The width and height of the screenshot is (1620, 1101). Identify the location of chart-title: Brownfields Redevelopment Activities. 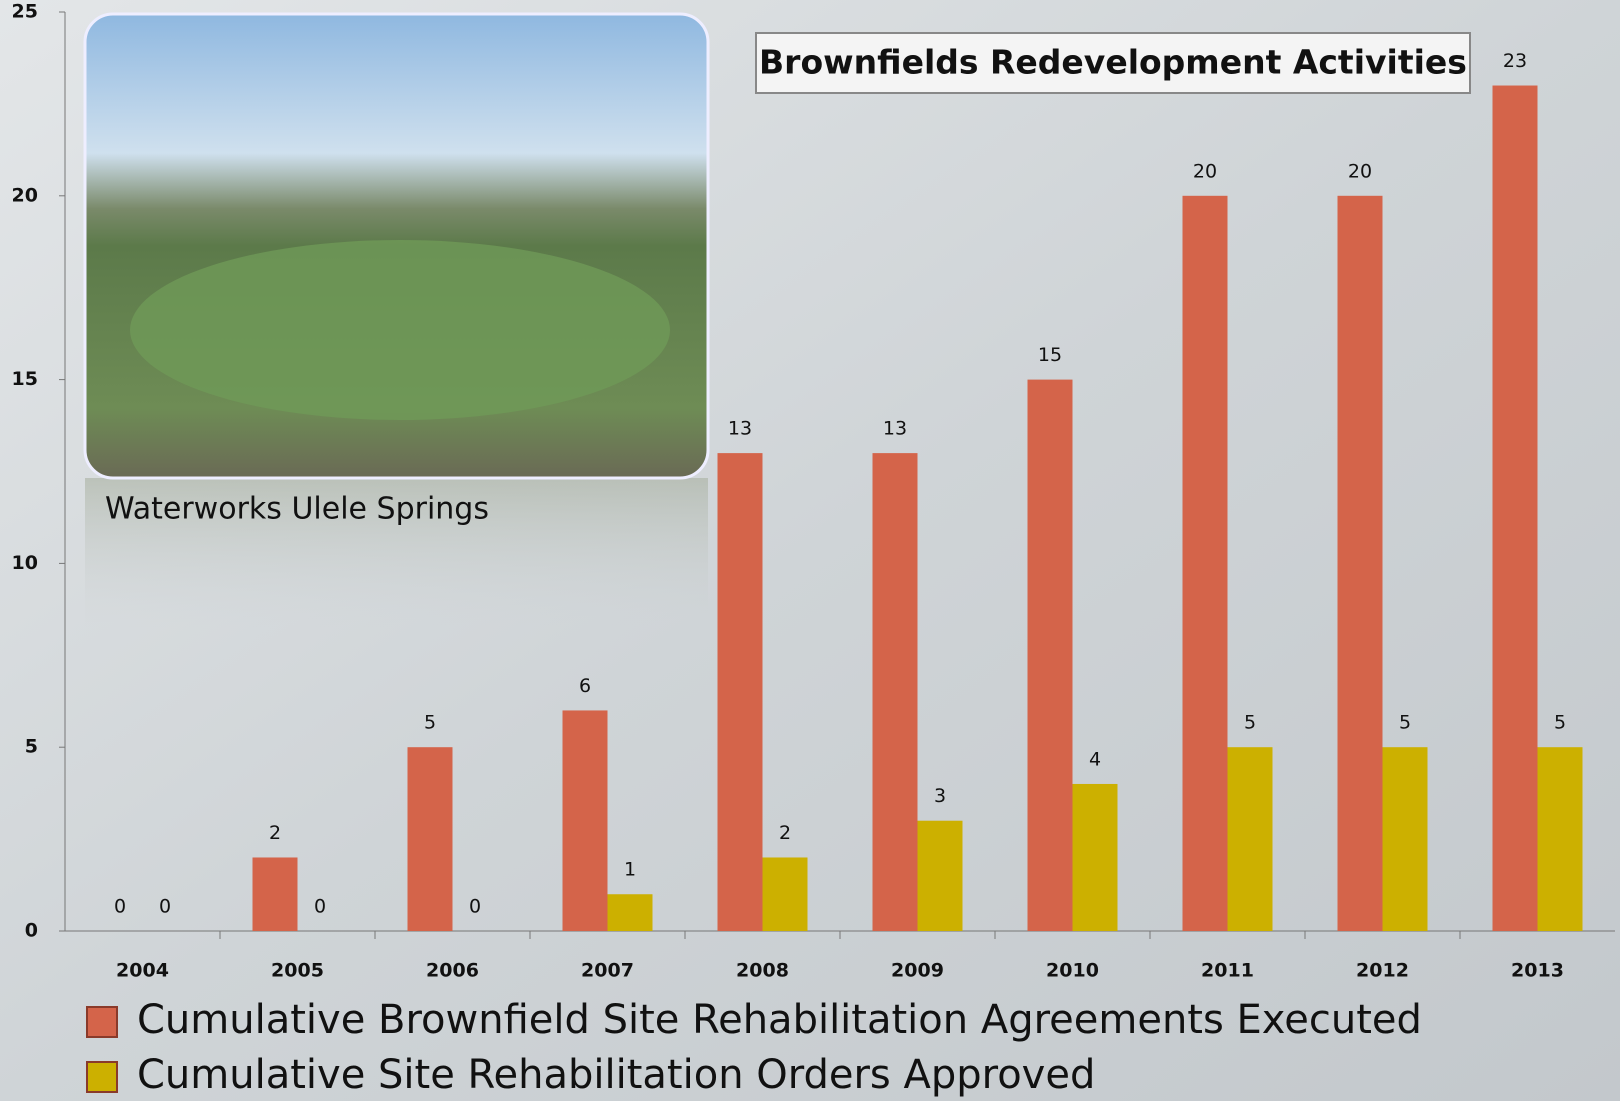
(1113, 62).